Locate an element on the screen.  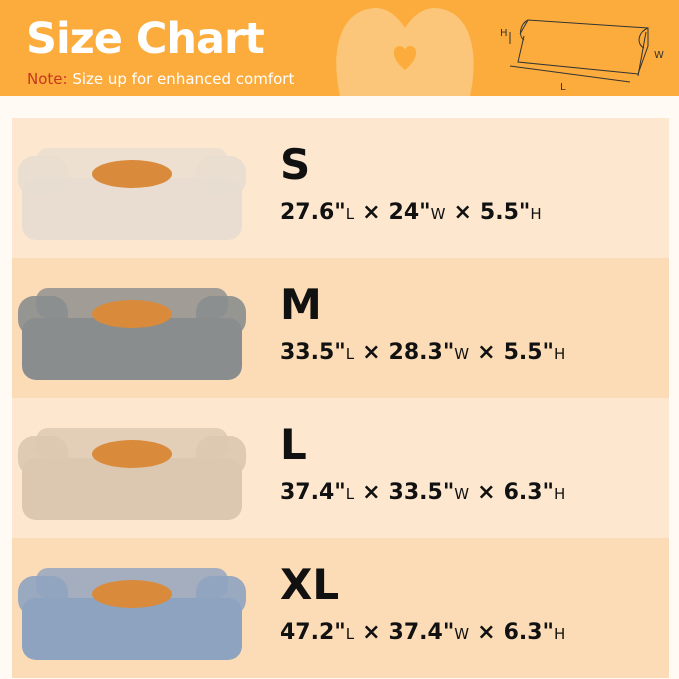
dim-value: 28.3" is located at coordinates (421, 352).